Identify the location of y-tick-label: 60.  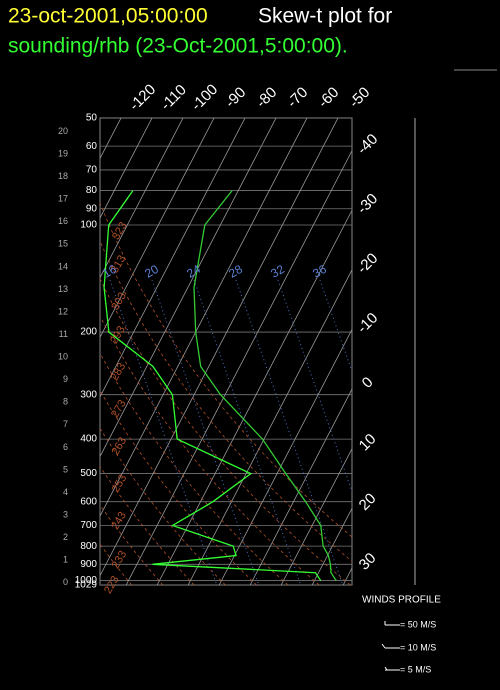
(92, 146).